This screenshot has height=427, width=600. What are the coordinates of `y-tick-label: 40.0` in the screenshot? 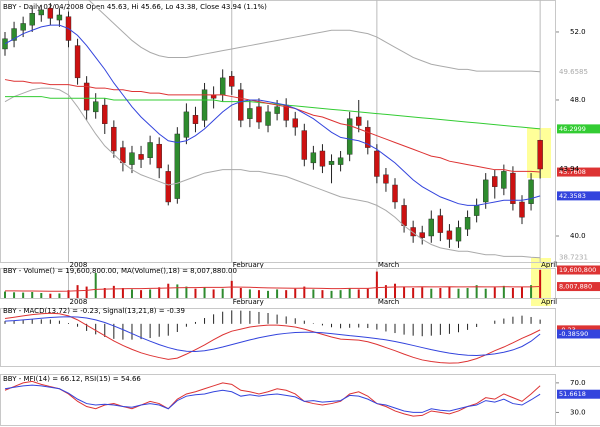 It's located at (578, 236).